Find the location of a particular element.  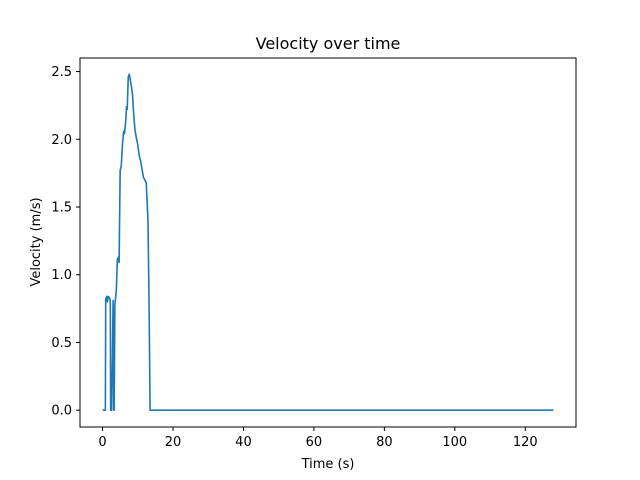

y-tick-label: 0.5 is located at coordinates (61, 343).